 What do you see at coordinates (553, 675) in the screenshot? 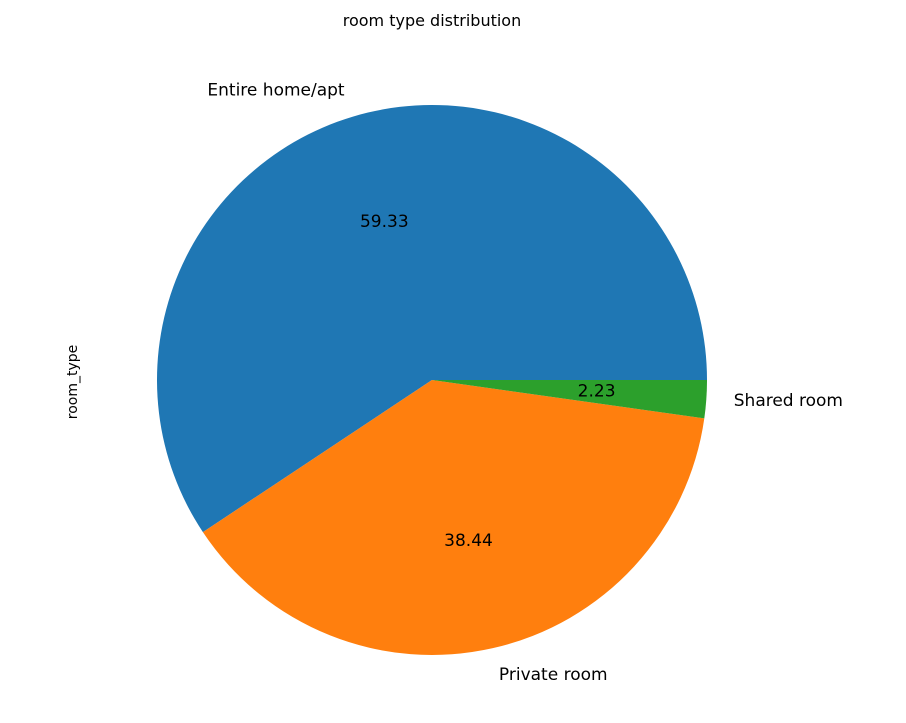
I see `slice-label-private-room: Private room` at bounding box center [553, 675].